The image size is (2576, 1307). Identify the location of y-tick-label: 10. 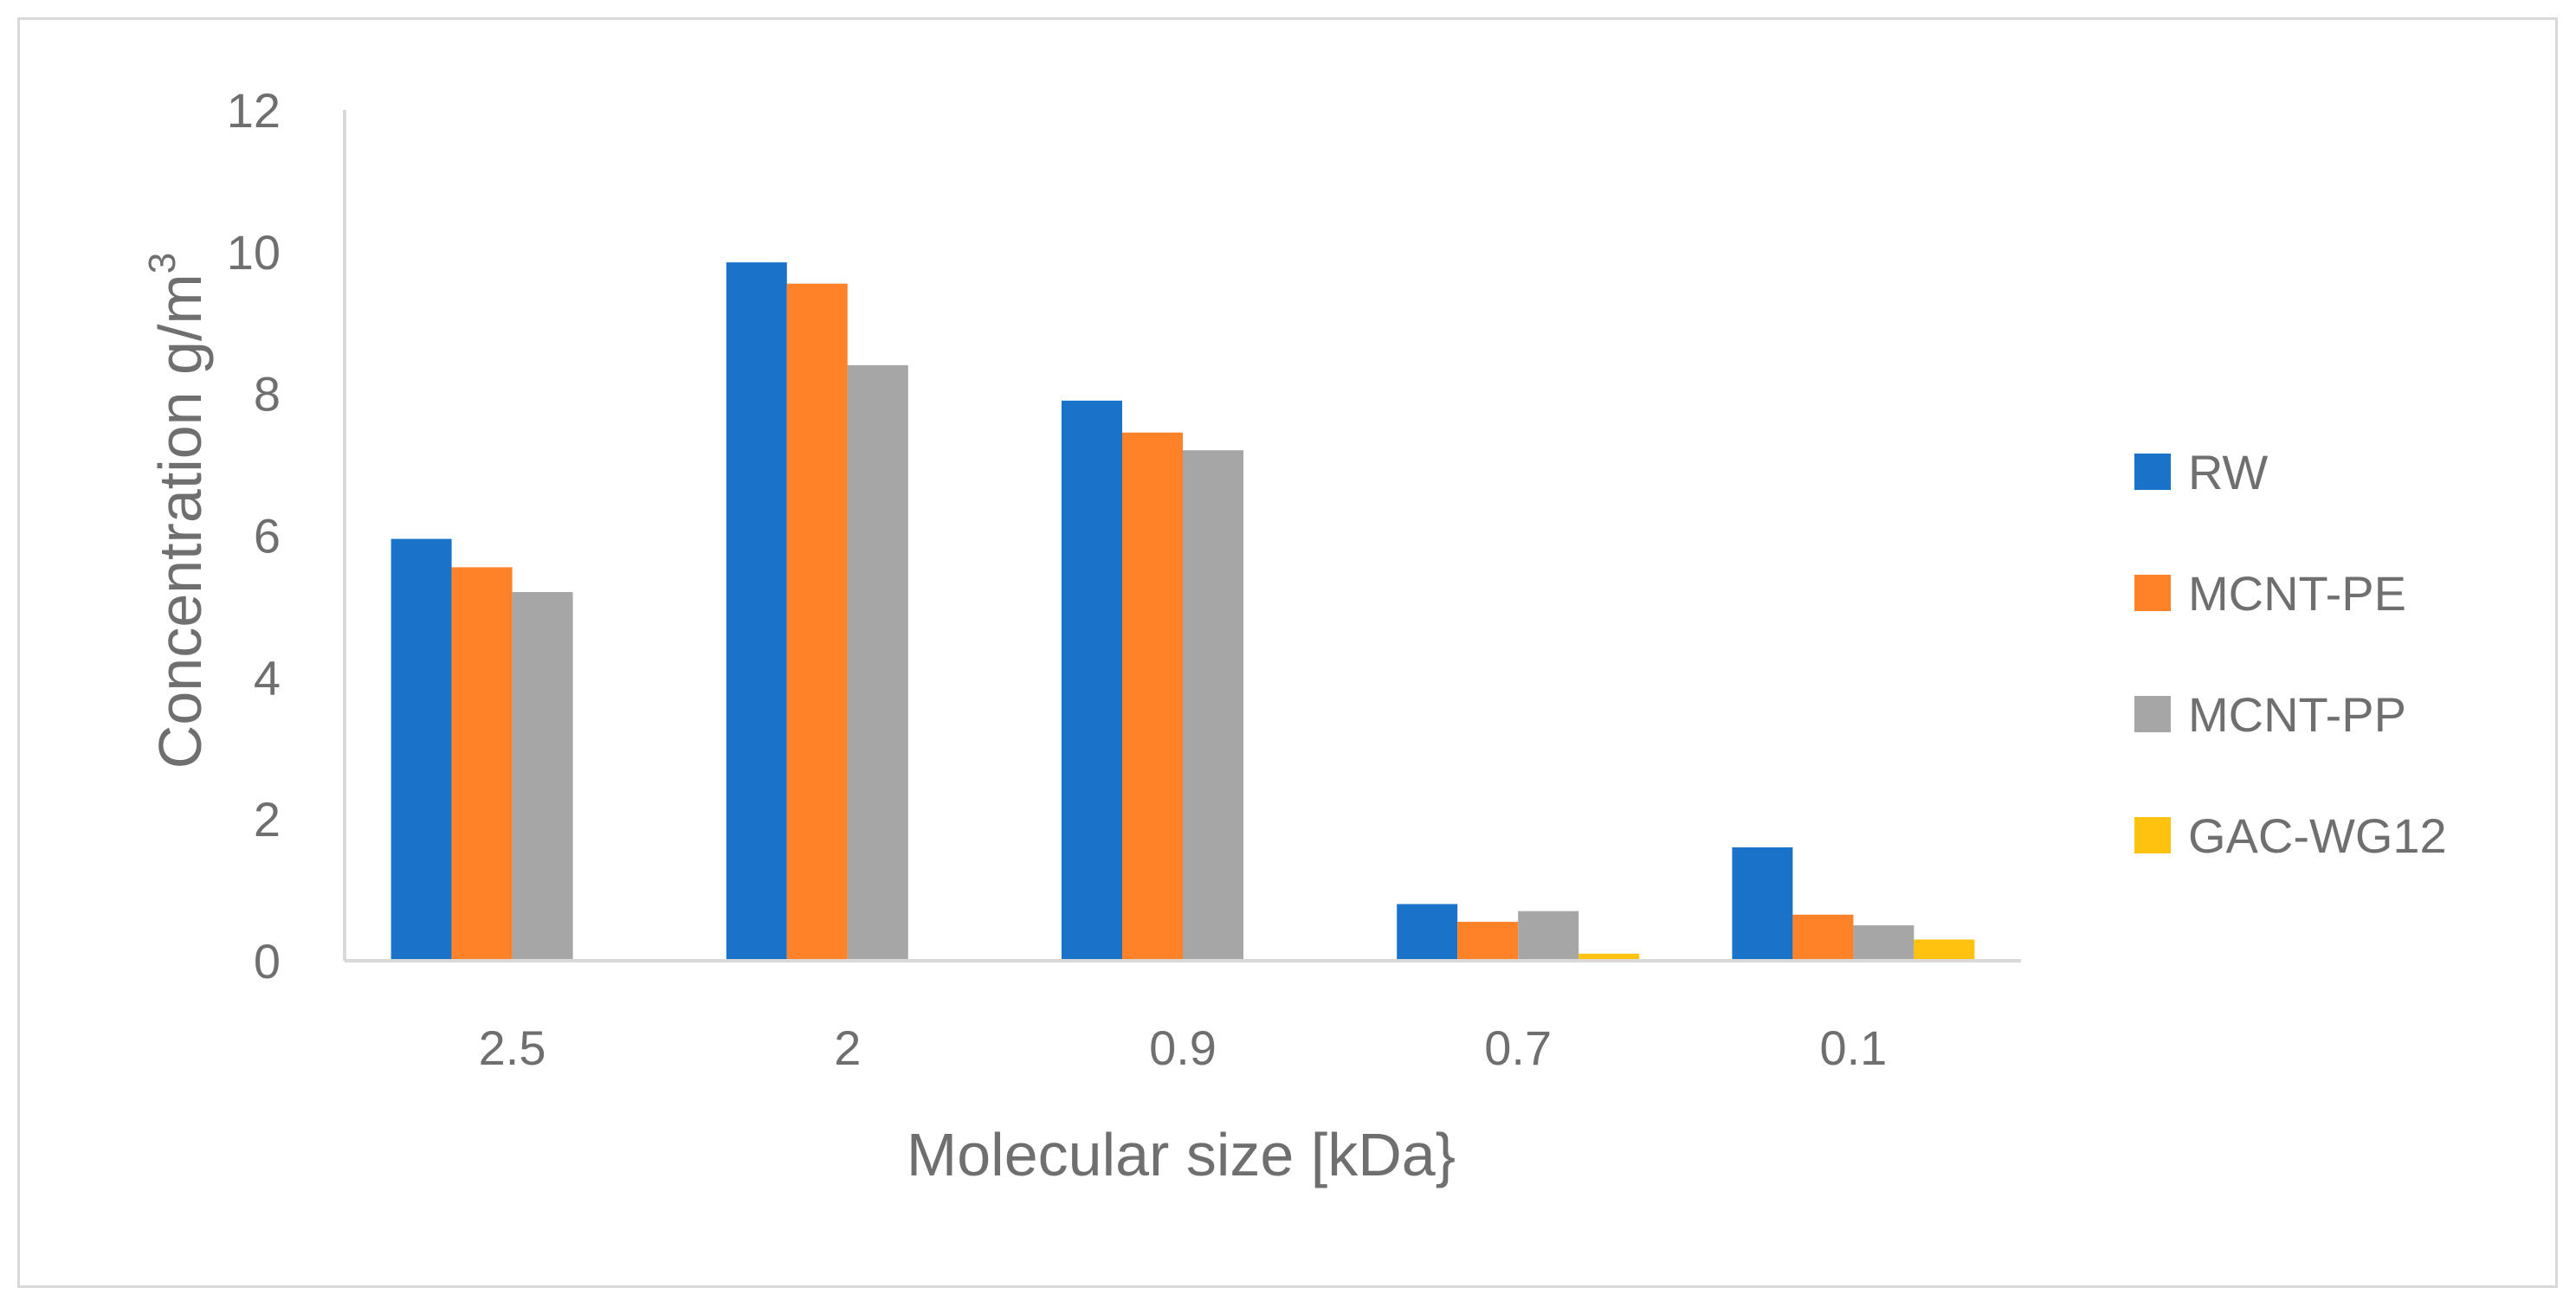
(254, 252).